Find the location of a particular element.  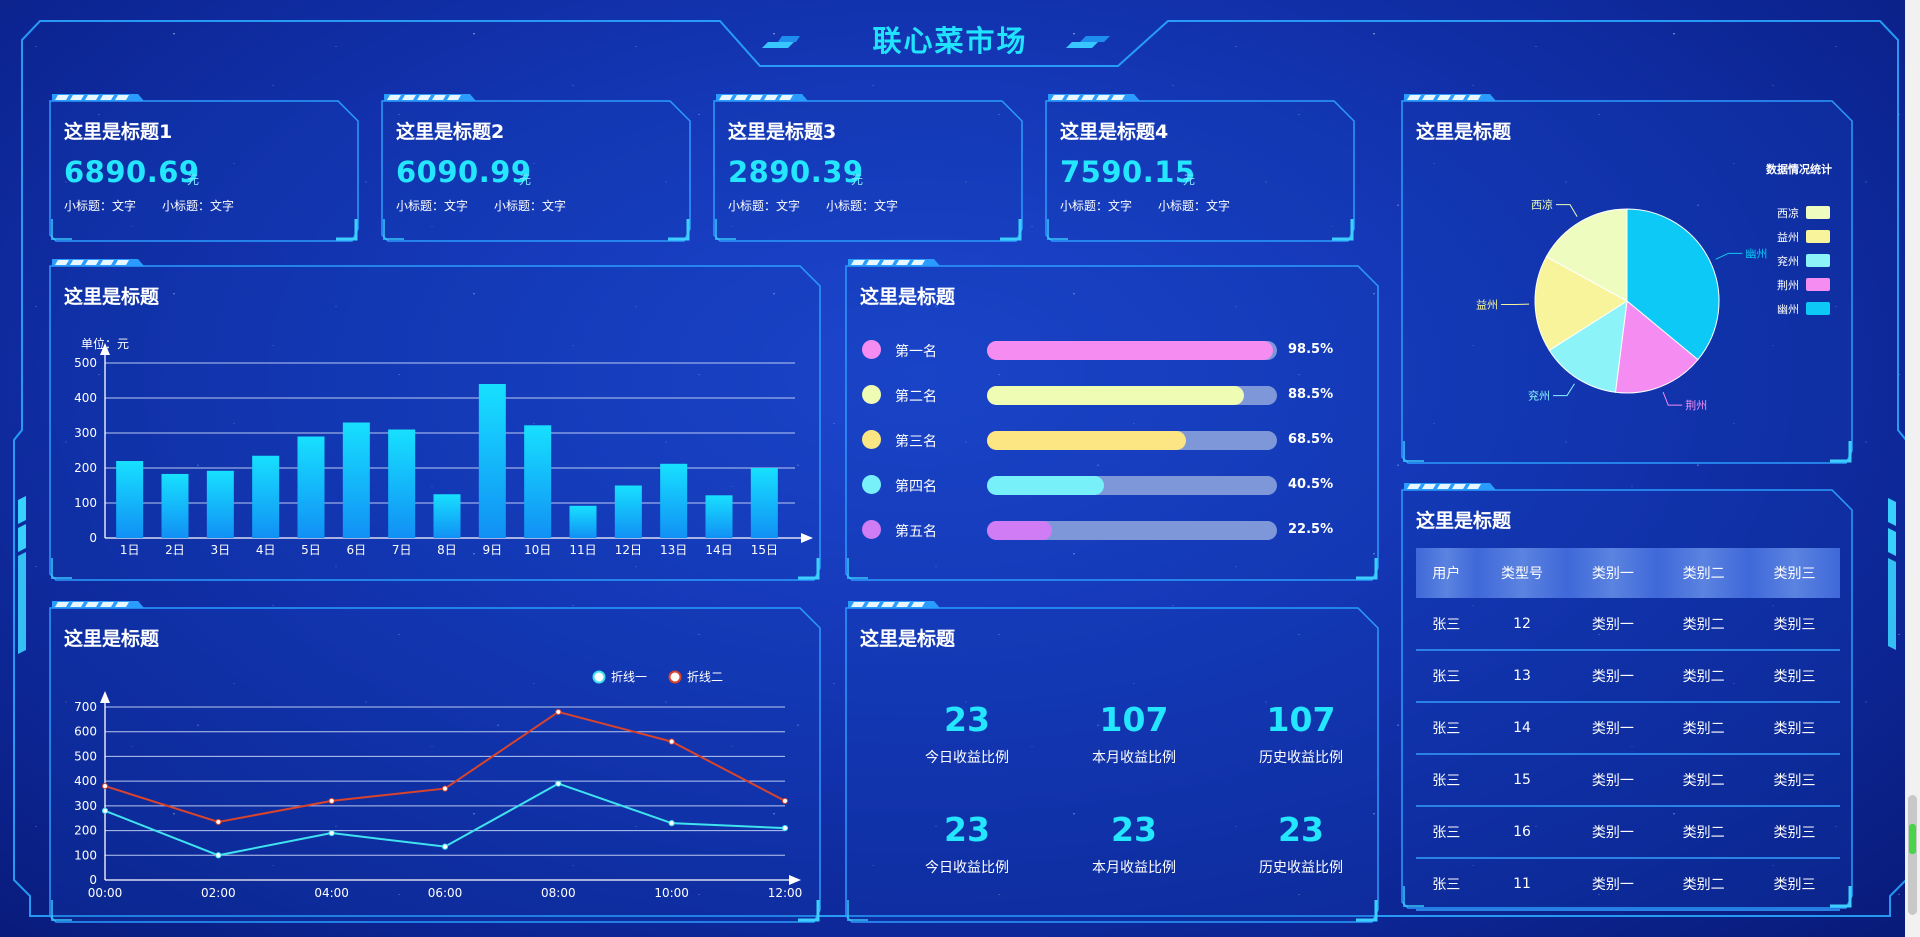

pie-legend-label: 益州 is located at coordinates (1788, 237).